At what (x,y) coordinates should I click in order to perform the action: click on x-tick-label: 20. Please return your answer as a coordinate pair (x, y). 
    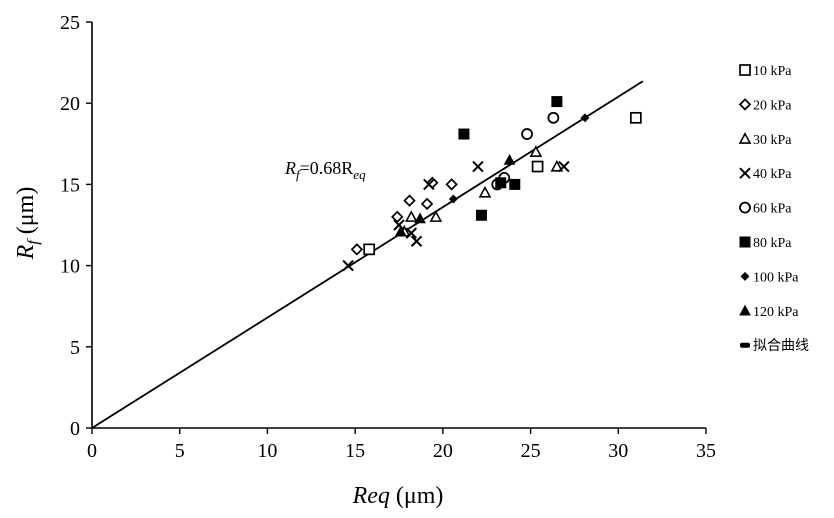
    Looking at the image, I should click on (443, 451).